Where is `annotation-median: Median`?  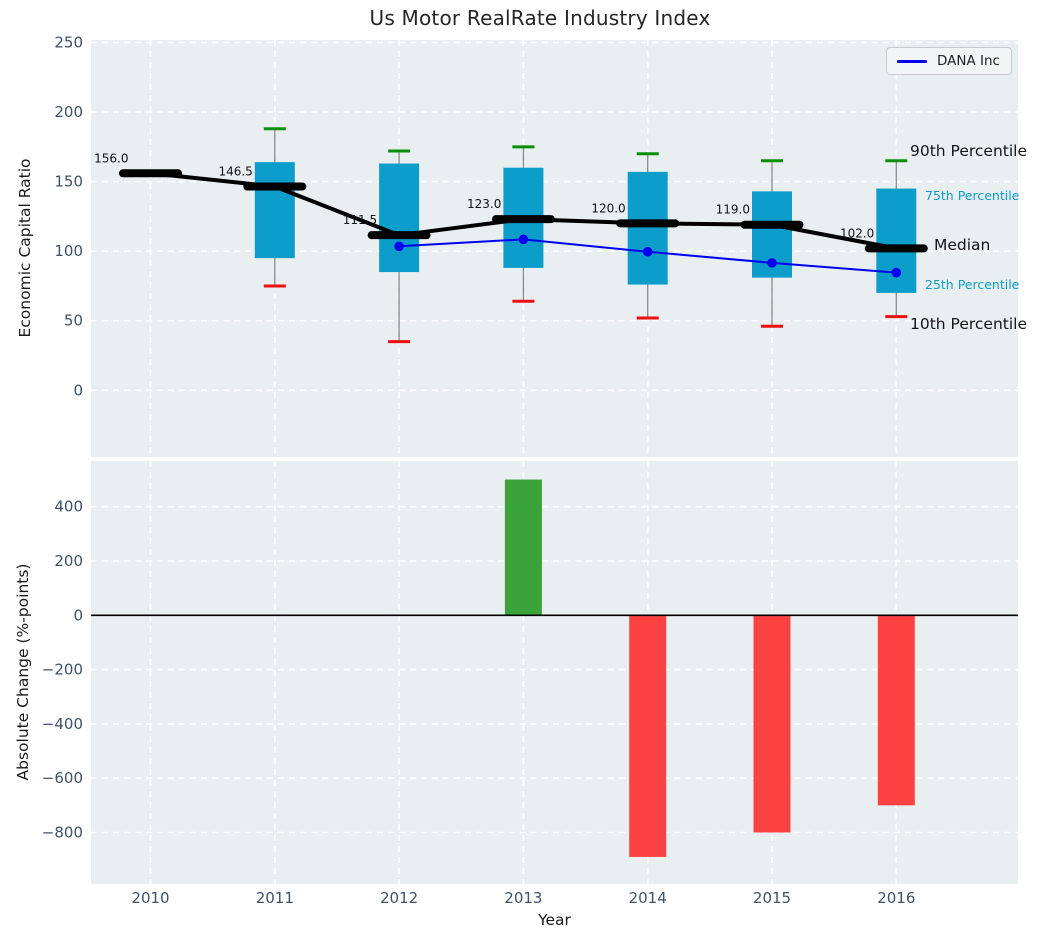 annotation-median: Median is located at coordinates (962, 245).